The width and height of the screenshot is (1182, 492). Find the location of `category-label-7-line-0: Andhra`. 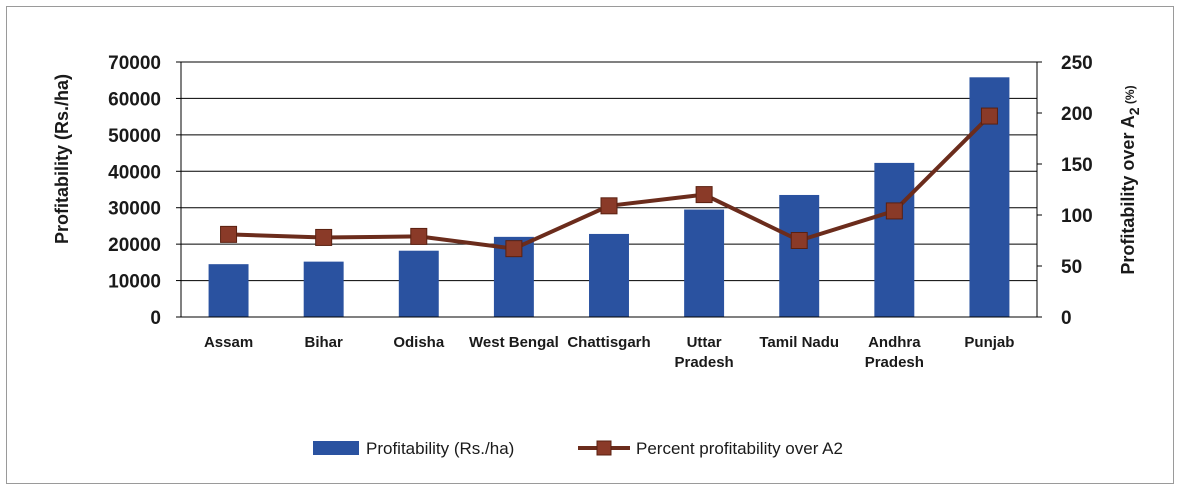

category-label-7-line-0: Andhra is located at coordinates (894, 342).